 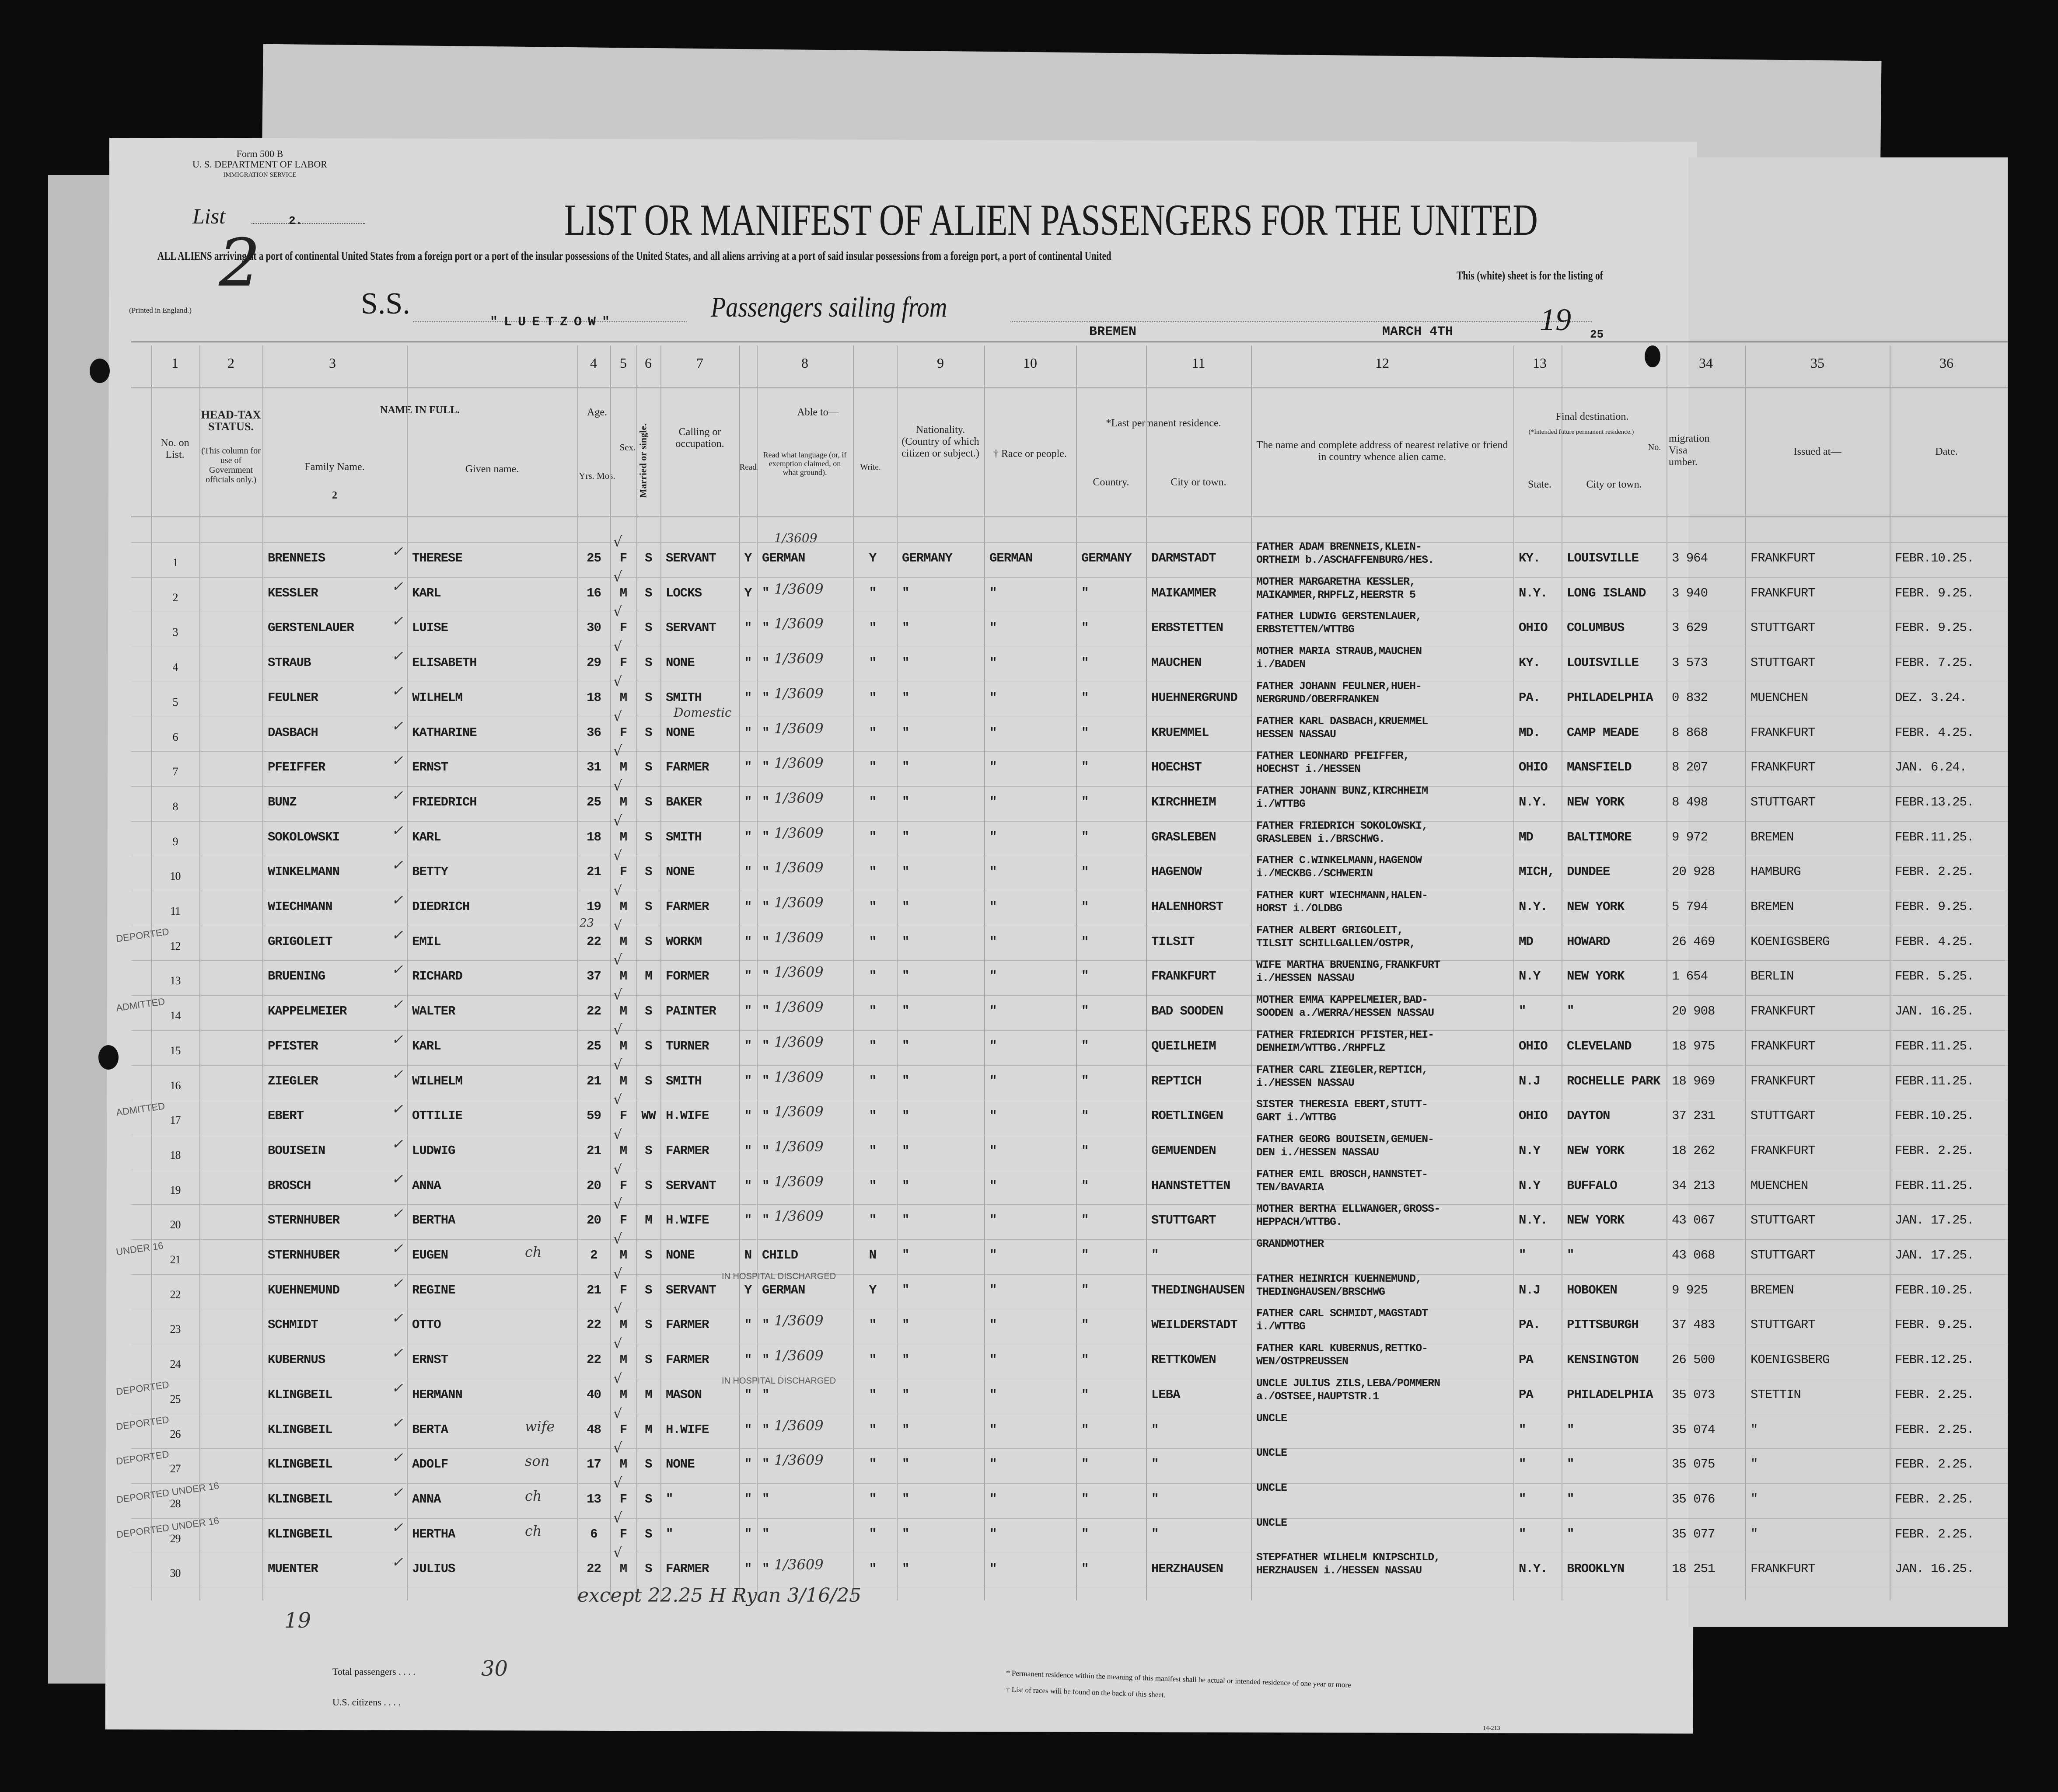 What do you see at coordinates (1187, 1569) in the screenshot?
I see `city-cell: HERZHAUSEN` at bounding box center [1187, 1569].